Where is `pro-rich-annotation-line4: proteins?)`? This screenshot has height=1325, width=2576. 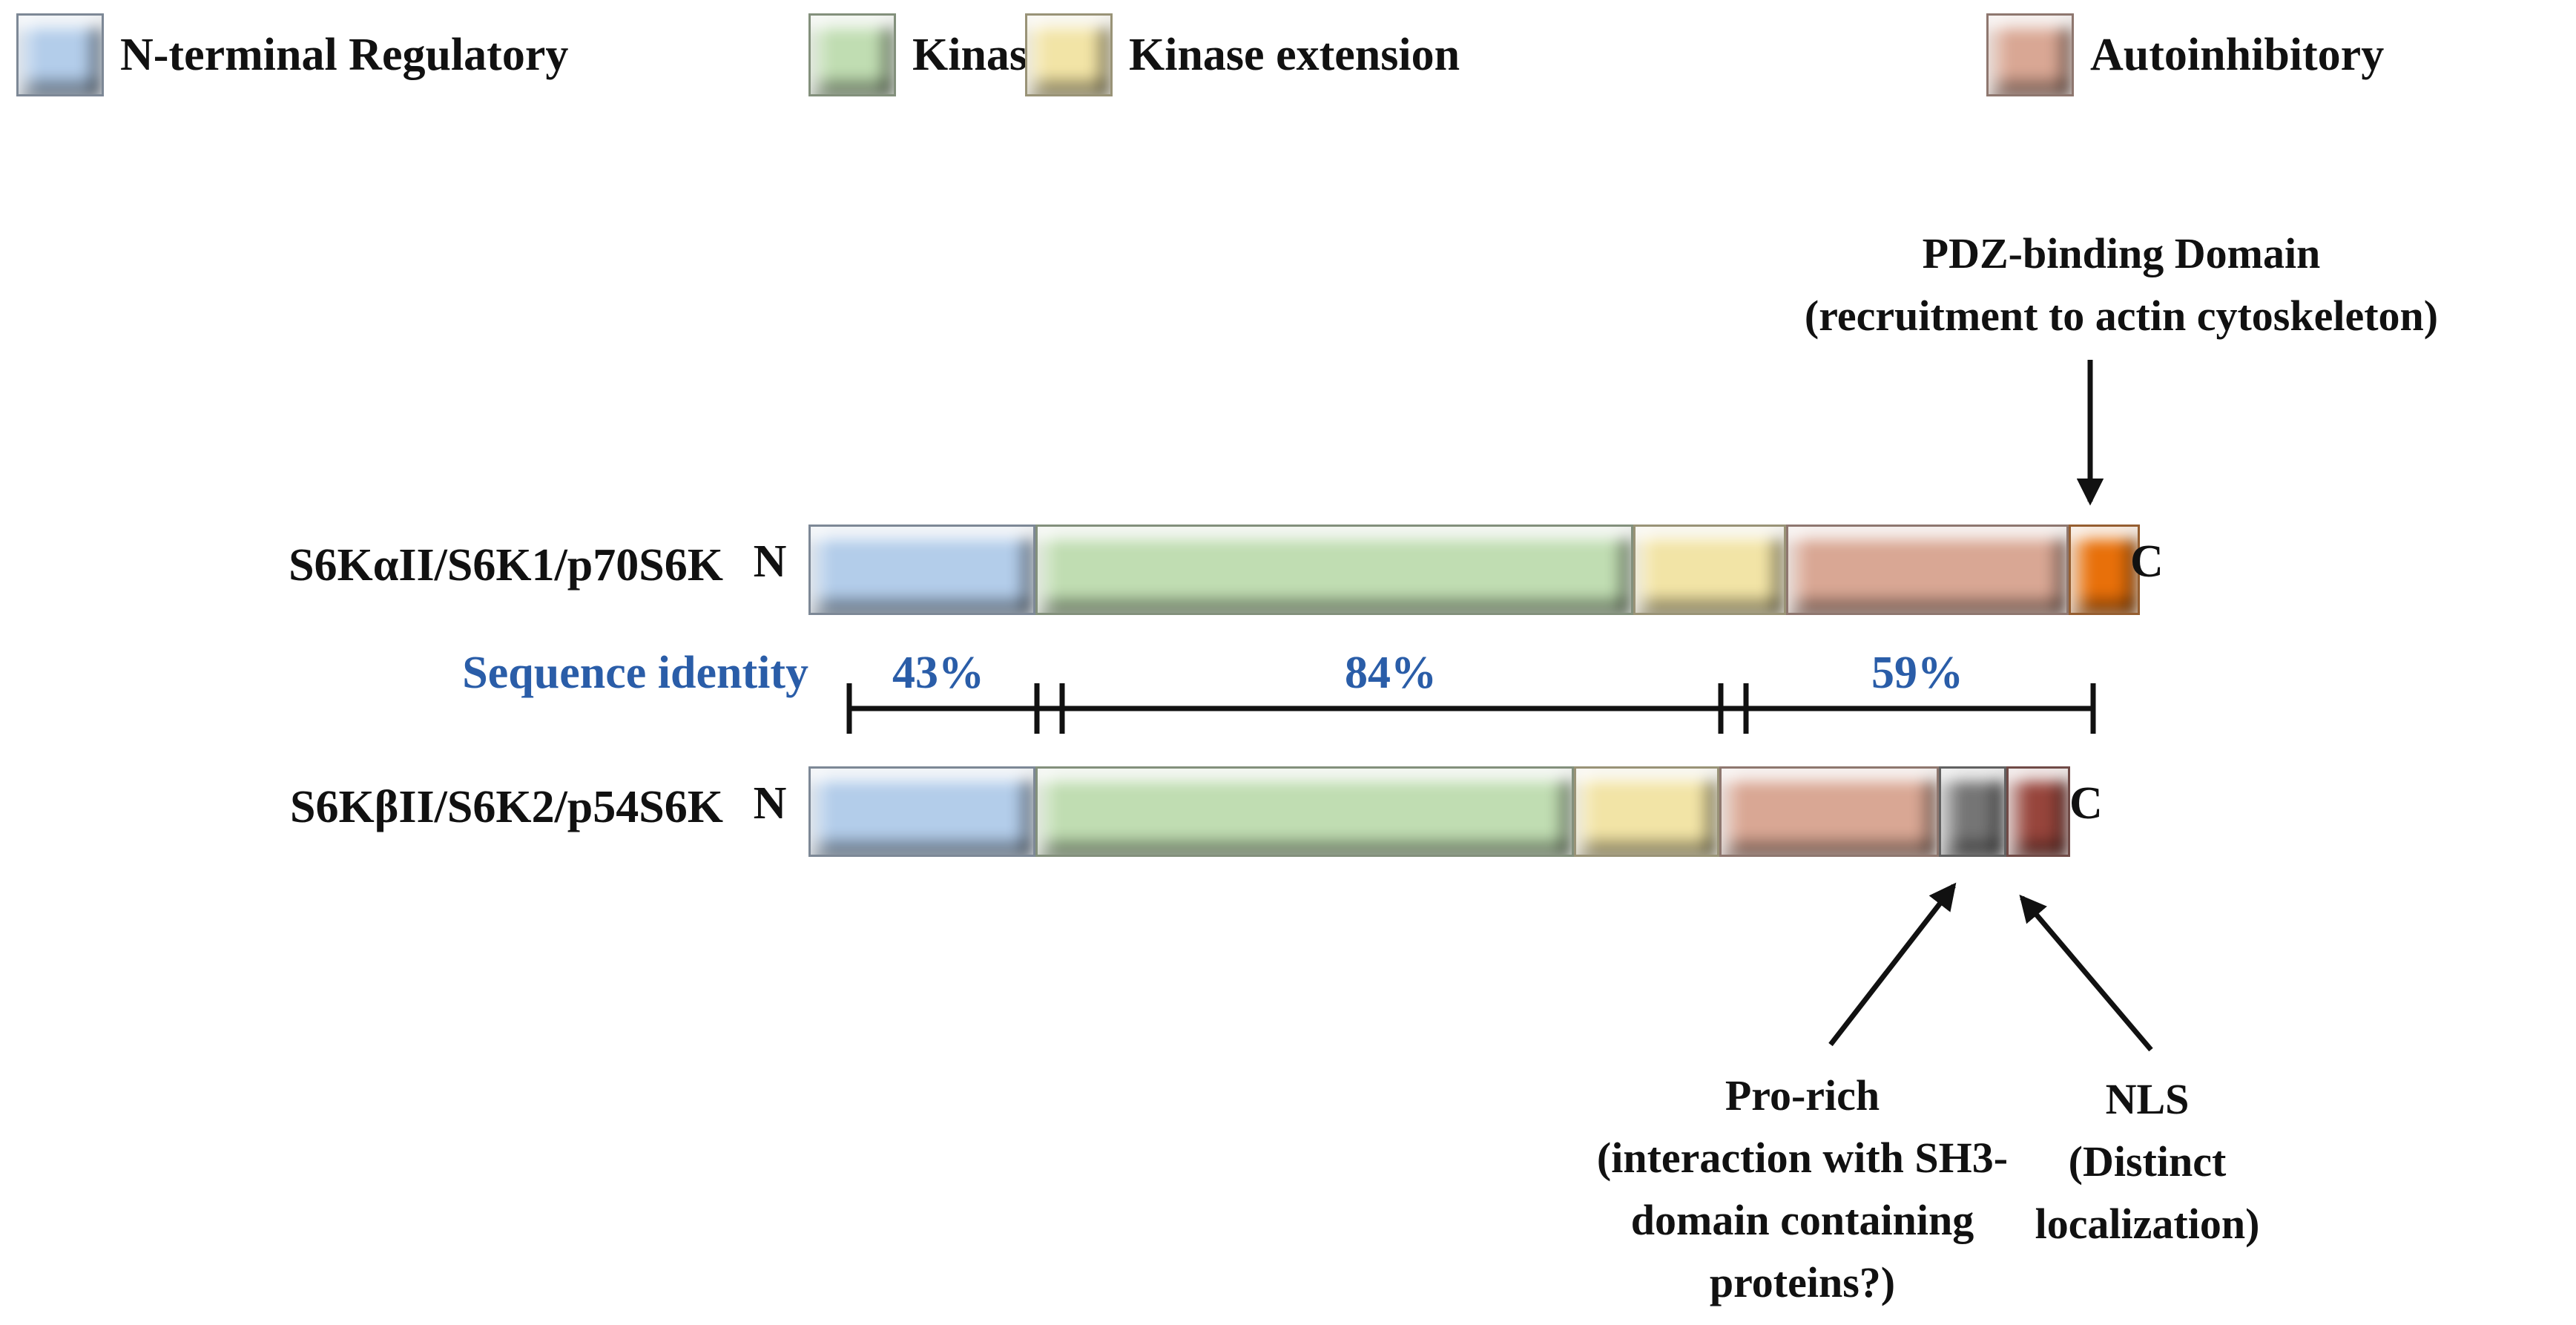
pro-rich-annotation-line4: proteins?) is located at coordinates (1802, 1282).